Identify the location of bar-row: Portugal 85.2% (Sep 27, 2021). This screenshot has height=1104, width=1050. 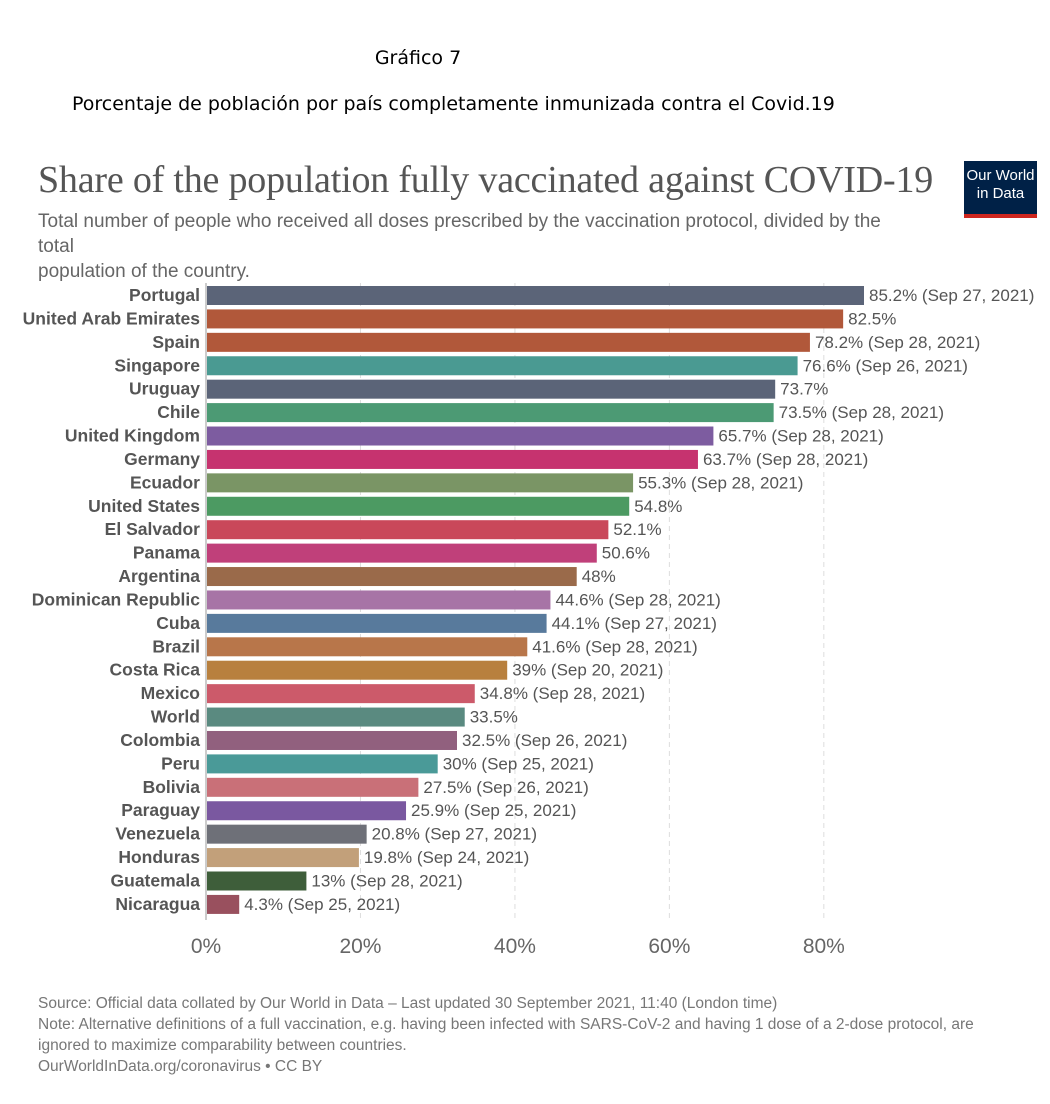
(581, 295).